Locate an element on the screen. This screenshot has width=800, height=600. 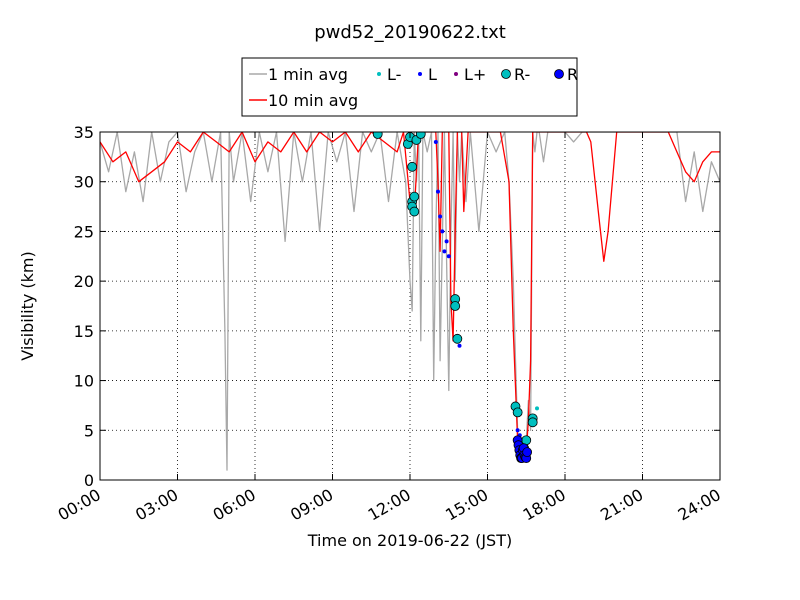
legend-swatch-l-minus is located at coordinates (379, 74).